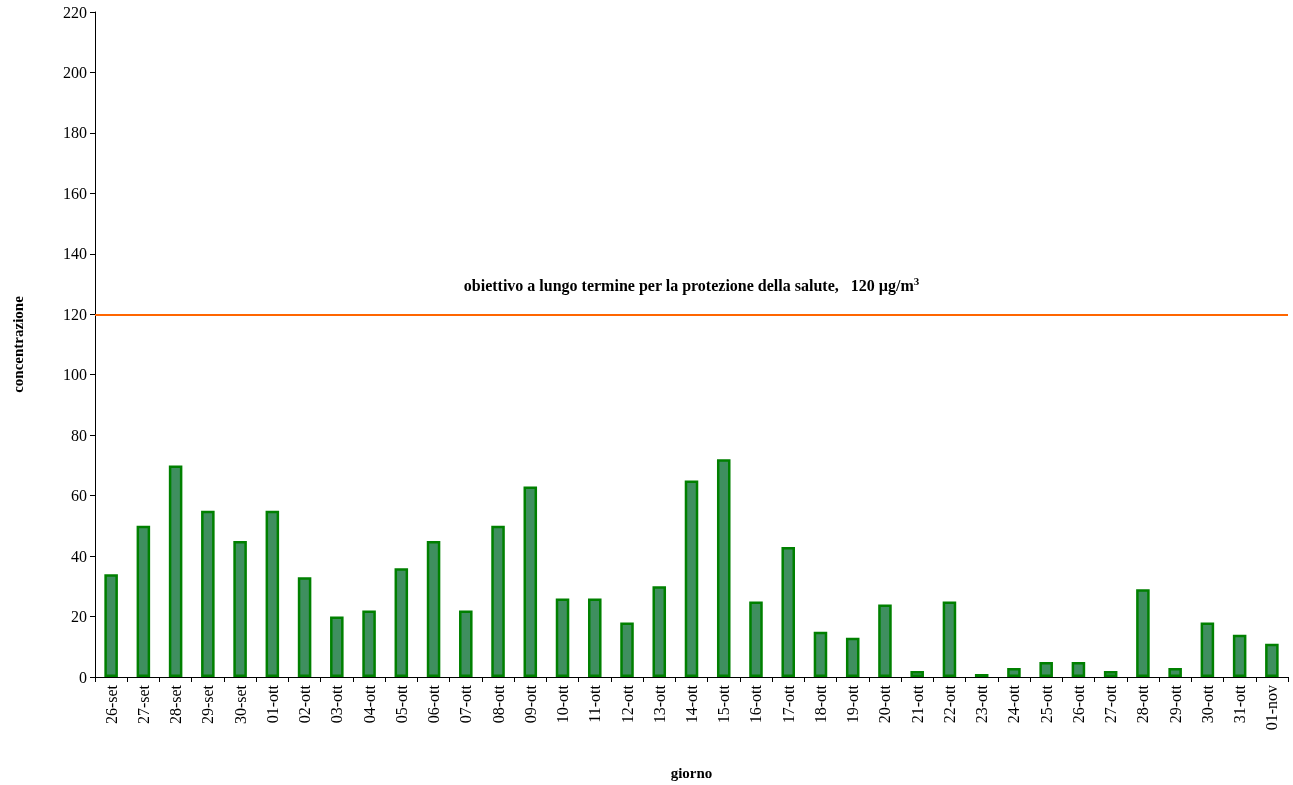 The height and width of the screenshot is (785, 1293). What do you see at coordinates (111, 704) in the screenshot?
I see `x-tick-label: 26-set` at bounding box center [111, 704].